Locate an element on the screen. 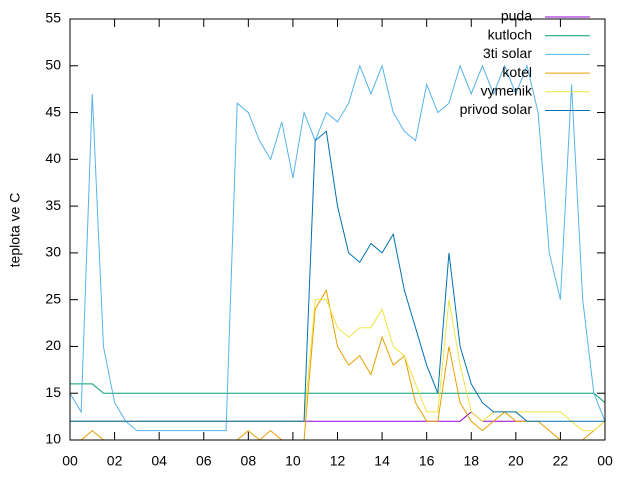 The image size is (640, 480). legend-label: 3ti solar is located at coordinates (507, 53).